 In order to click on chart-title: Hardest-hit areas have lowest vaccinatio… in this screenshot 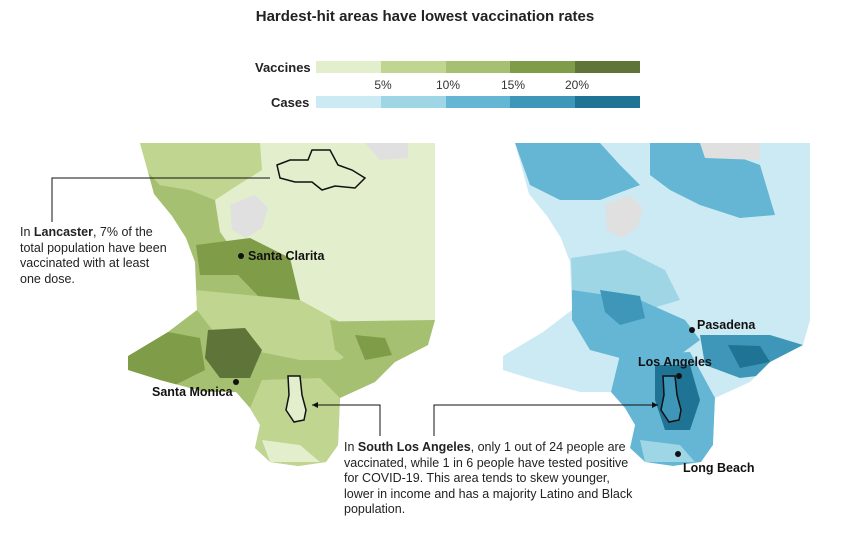, I will do `click(425, 16)`.